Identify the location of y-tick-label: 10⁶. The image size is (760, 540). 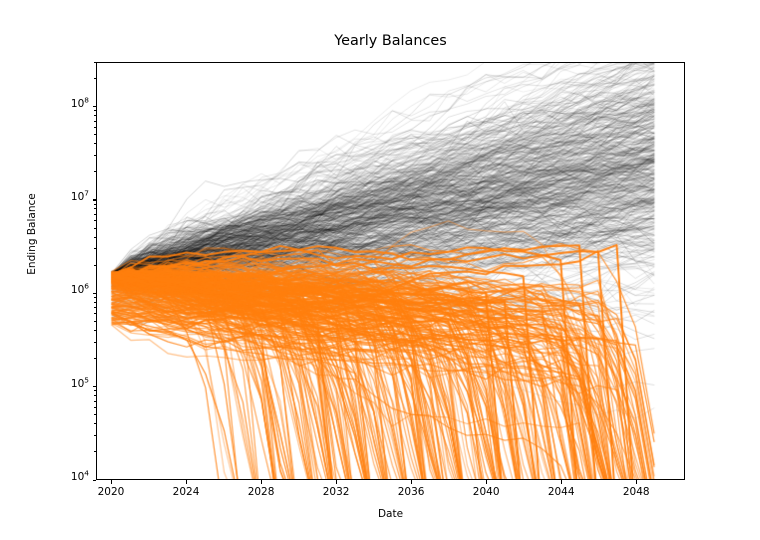
(79, 289).